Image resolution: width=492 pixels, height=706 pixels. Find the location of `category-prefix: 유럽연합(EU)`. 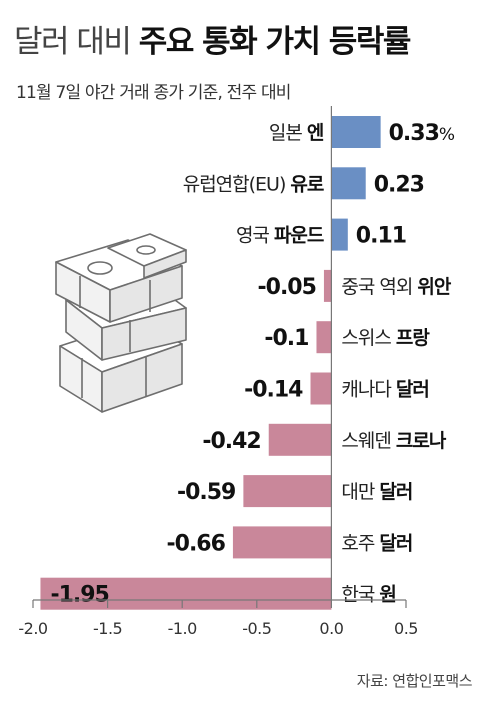

category-prefix: 유럽연합(EU) is located at coordinates (237, 184).